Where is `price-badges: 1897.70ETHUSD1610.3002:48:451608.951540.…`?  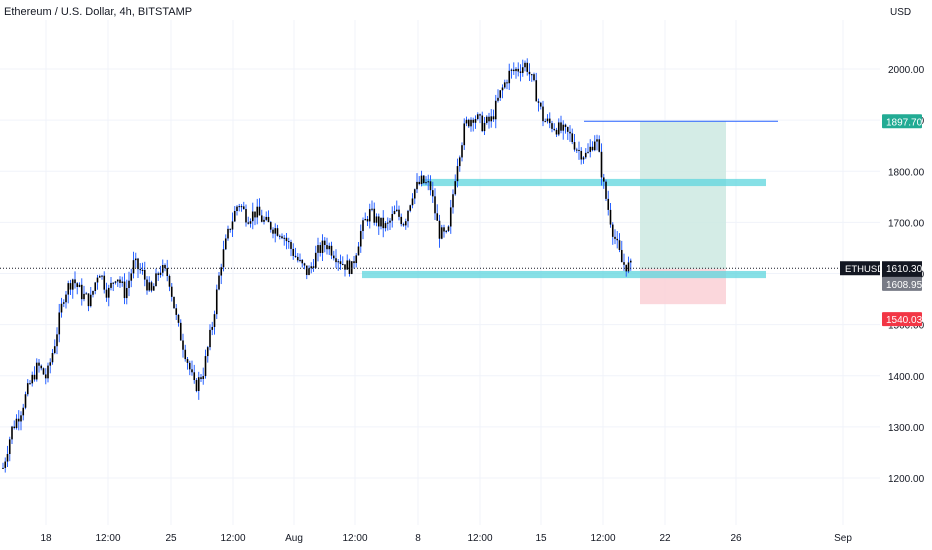 price-badges: 1897.70ETHUSD1610.3002:48:451608.951540.… is located at coordinates (882, 220).